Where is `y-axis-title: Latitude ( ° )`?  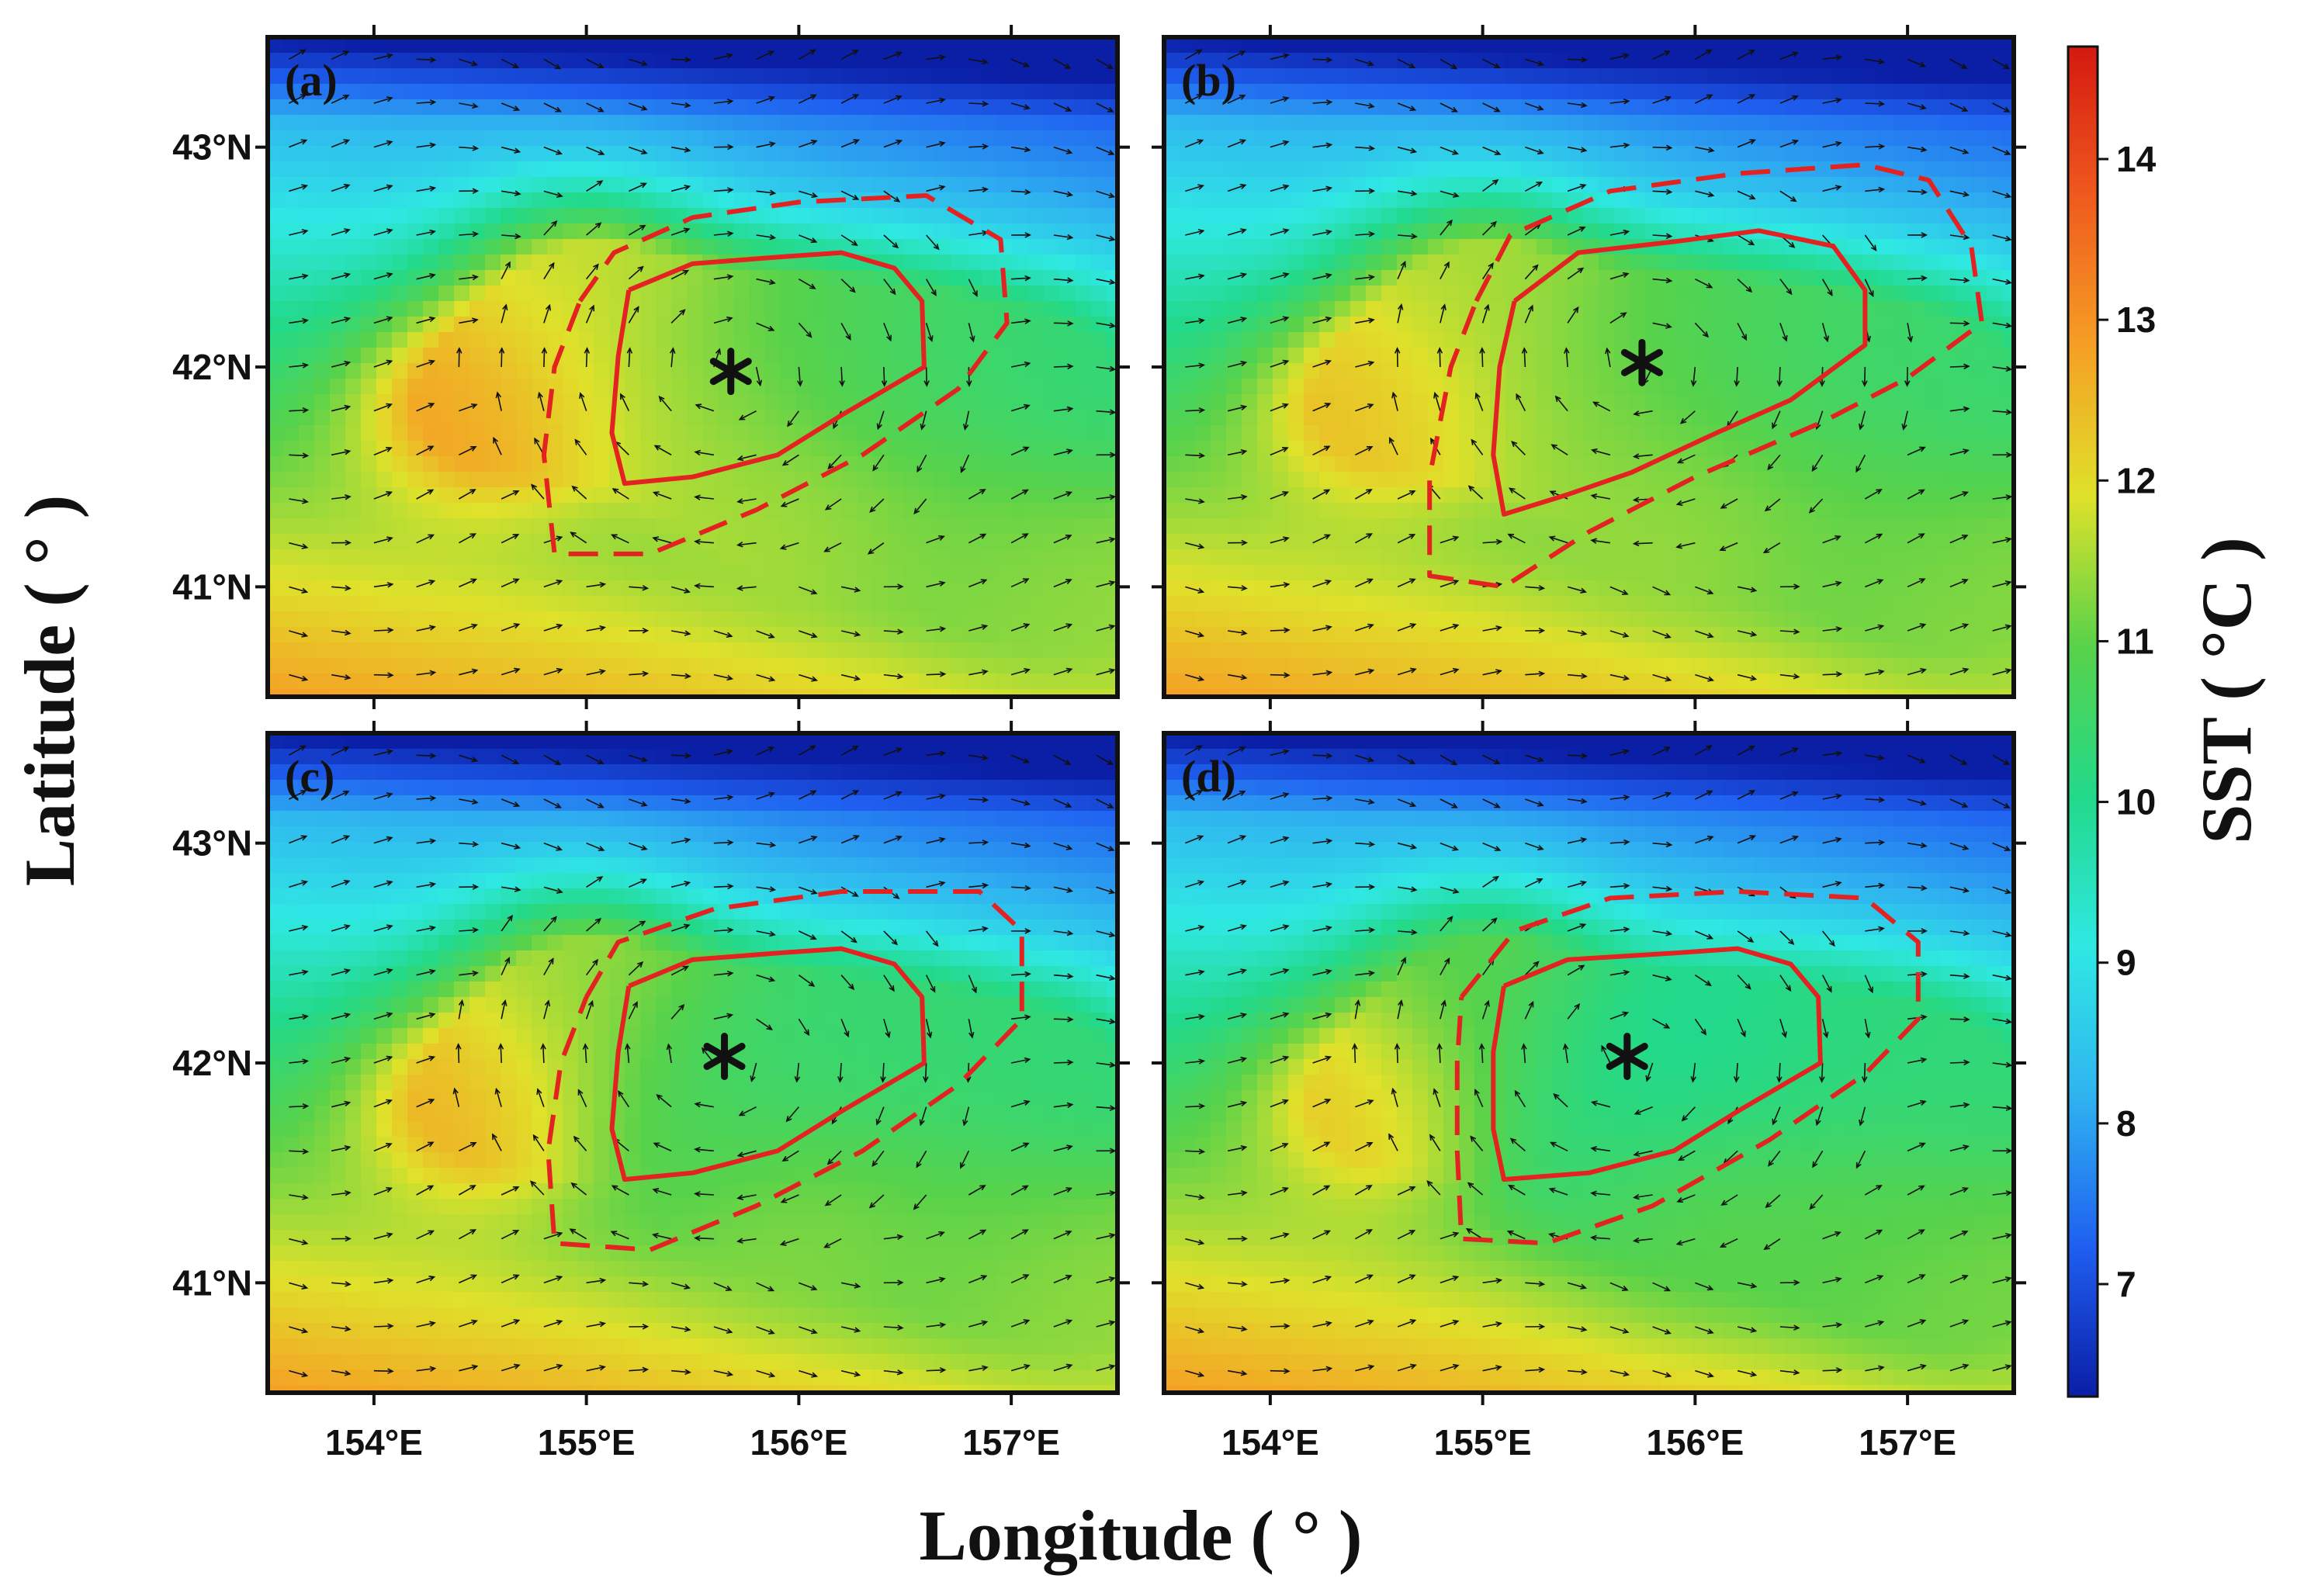
y-axis-title: Latitude ( ° ) is located at coordinates (50, 690).